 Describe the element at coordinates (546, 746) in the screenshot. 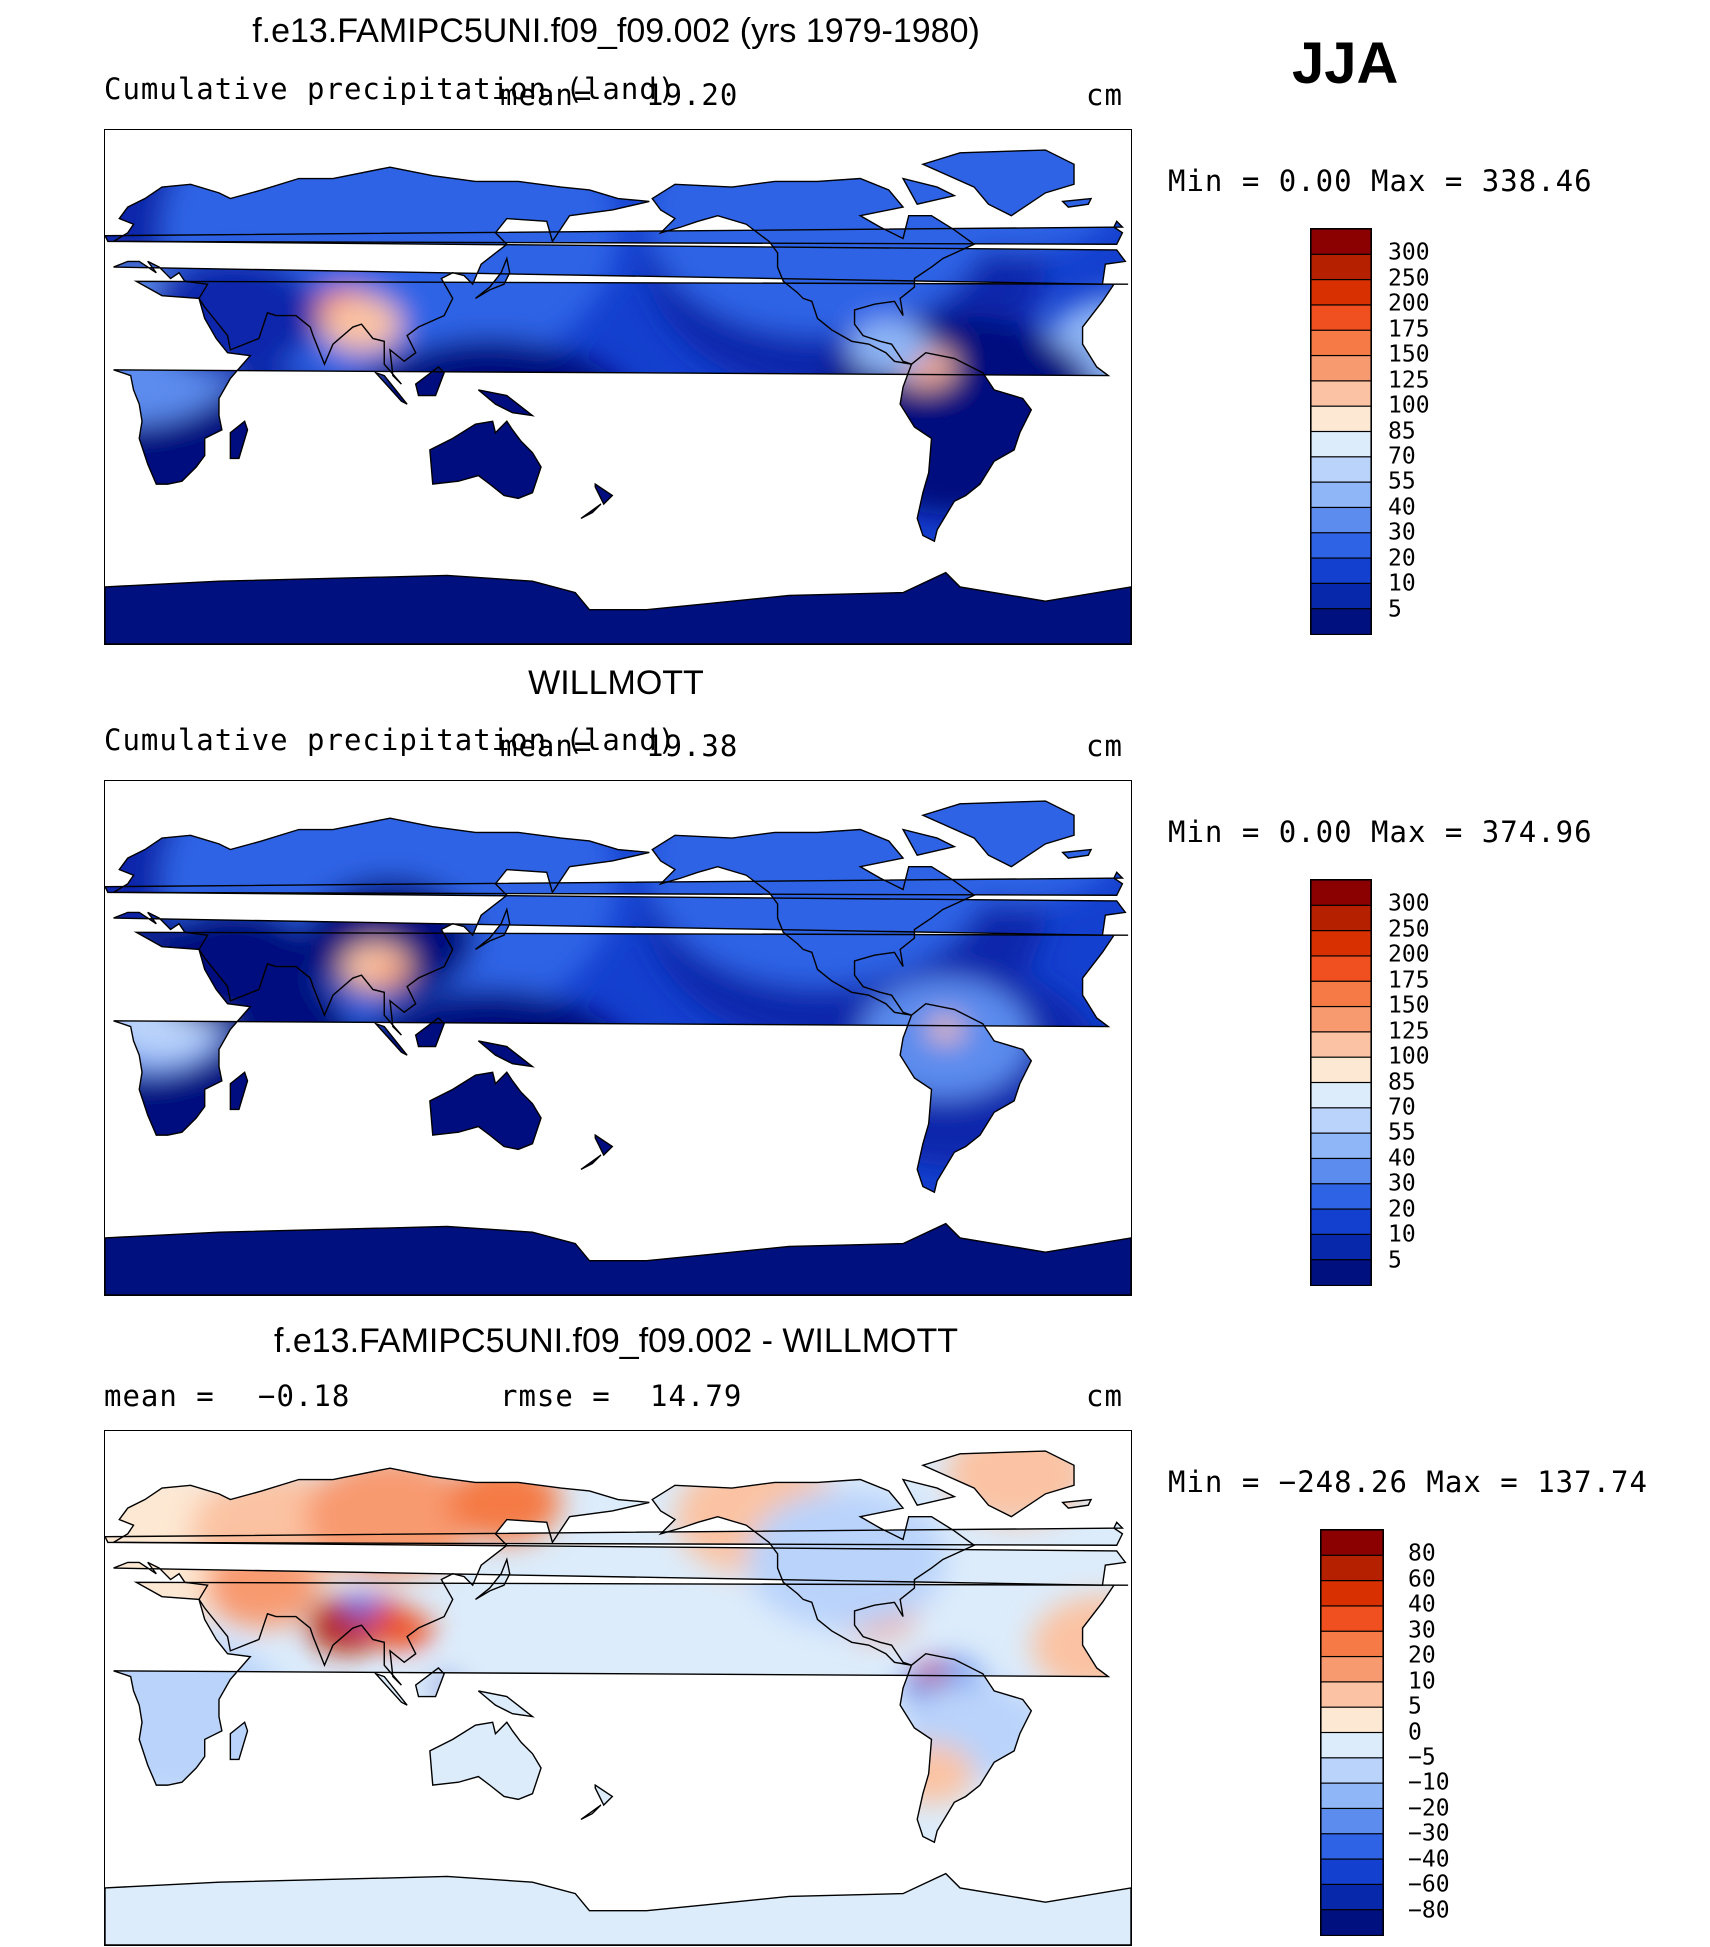

I see `panel-mean-label-obs: mean=` at that location.